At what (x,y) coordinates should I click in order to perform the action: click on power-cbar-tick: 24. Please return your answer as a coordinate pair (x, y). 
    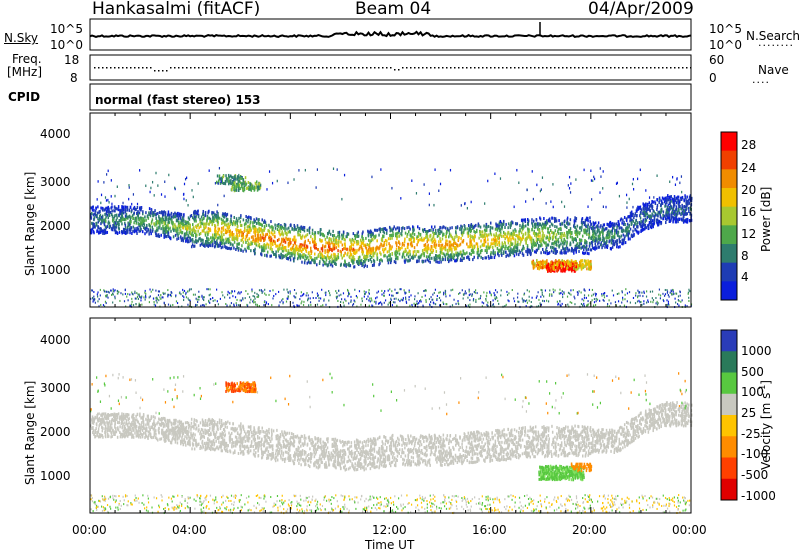
    Looking at the image, I should click on (749, 168).